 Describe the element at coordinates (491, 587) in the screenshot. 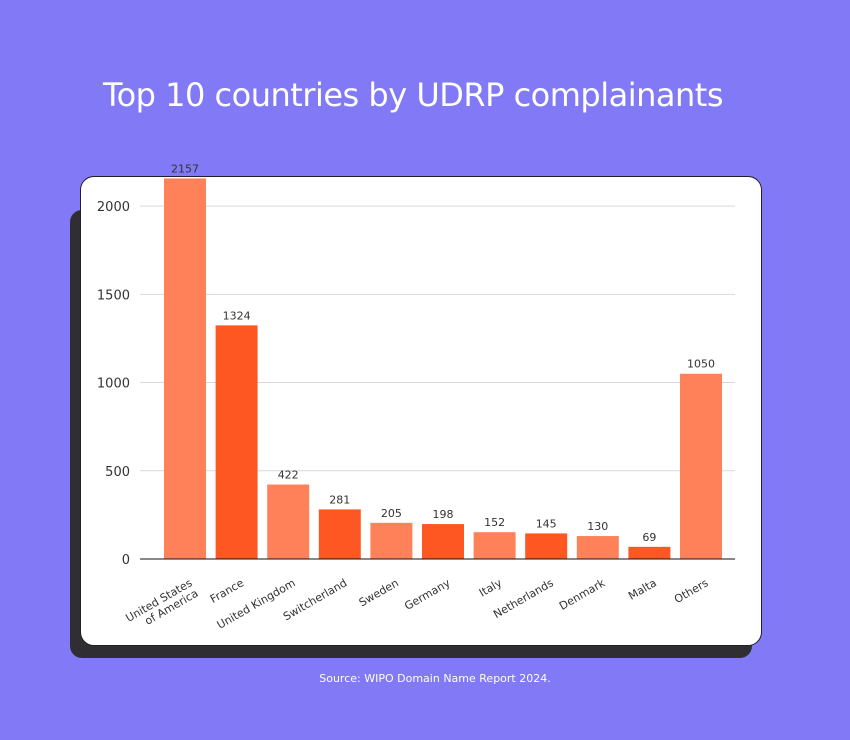

I see `x-tick-label: Italy` at that location.